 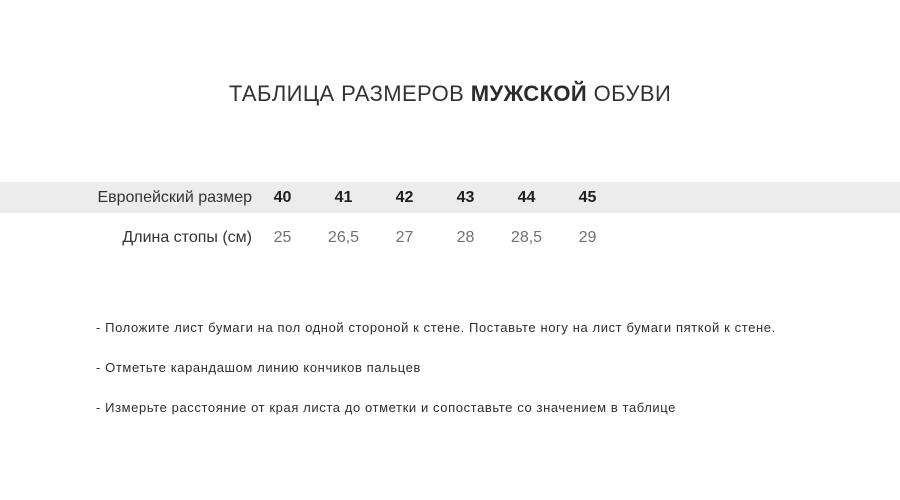 I want to click on page-title: ТАБЛИЦА РАЗМЕРОВ МУЖСКОЙ ОБУВИ, so click(x=450, y=94).